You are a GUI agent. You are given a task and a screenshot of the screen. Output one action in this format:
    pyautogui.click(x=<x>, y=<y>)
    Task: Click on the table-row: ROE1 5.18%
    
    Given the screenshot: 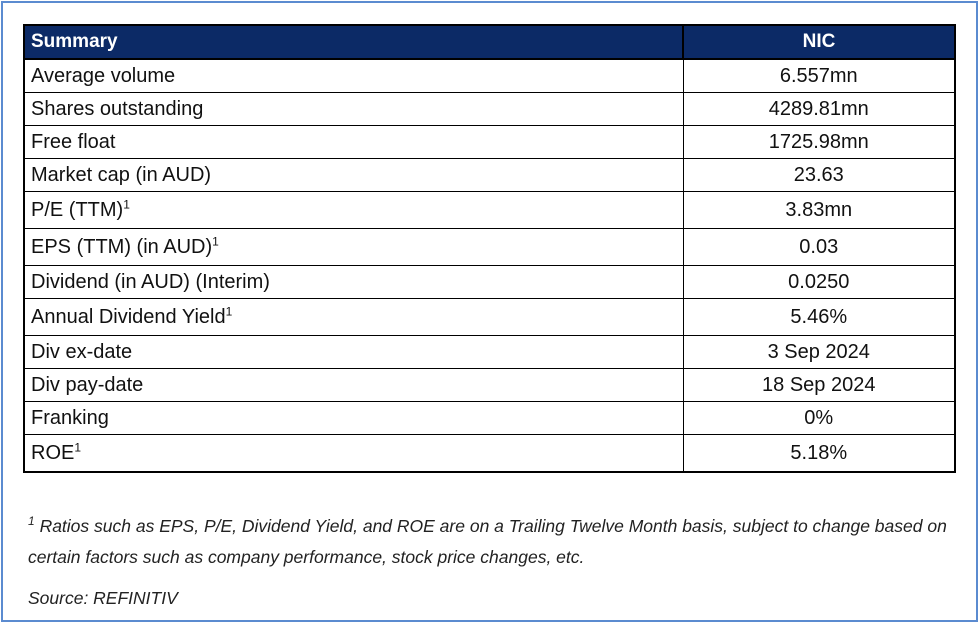 What is the action you would take?
    pyautogui.click(x=489, y=453)
    